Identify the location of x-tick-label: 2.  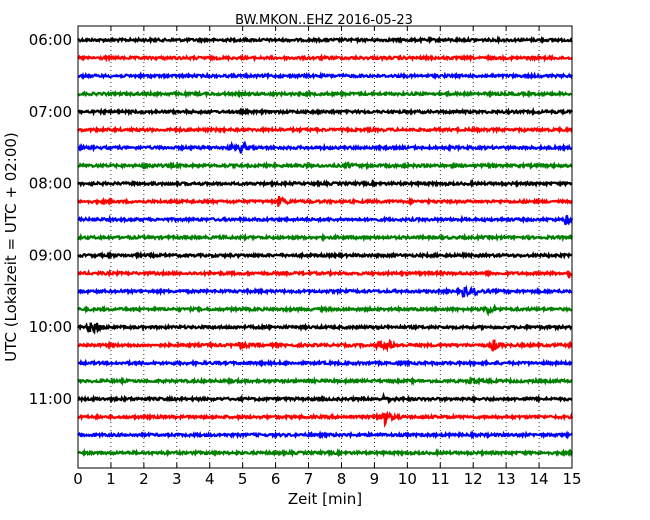
(144, 479).